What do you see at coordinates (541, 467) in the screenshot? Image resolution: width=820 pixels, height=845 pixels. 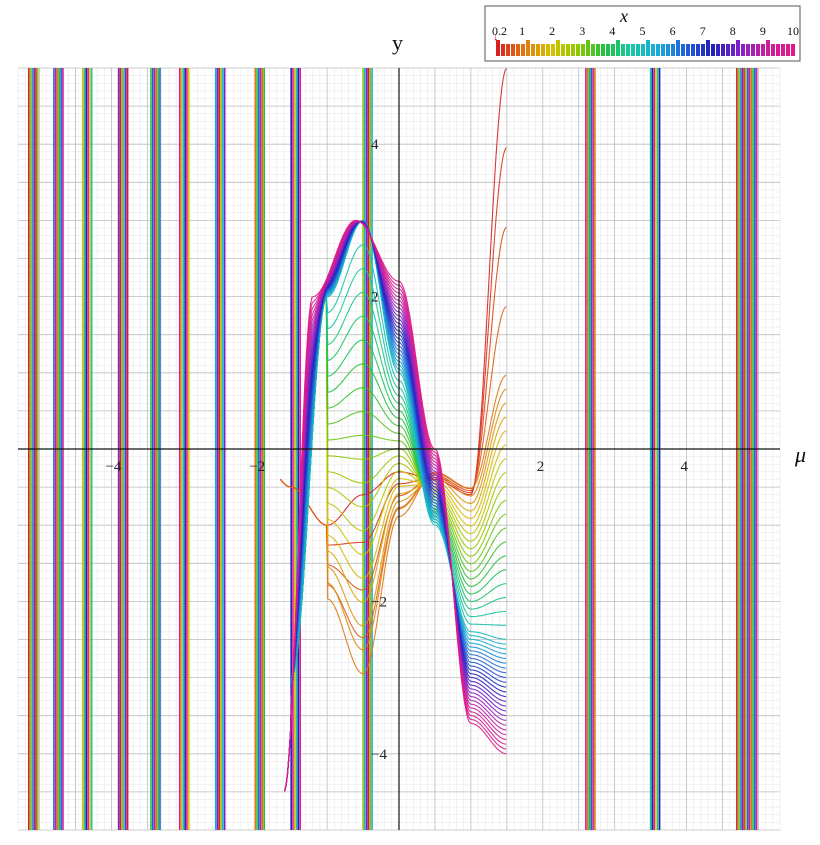 I see `x-tick-label: 2` at bounding box center [541, 467].